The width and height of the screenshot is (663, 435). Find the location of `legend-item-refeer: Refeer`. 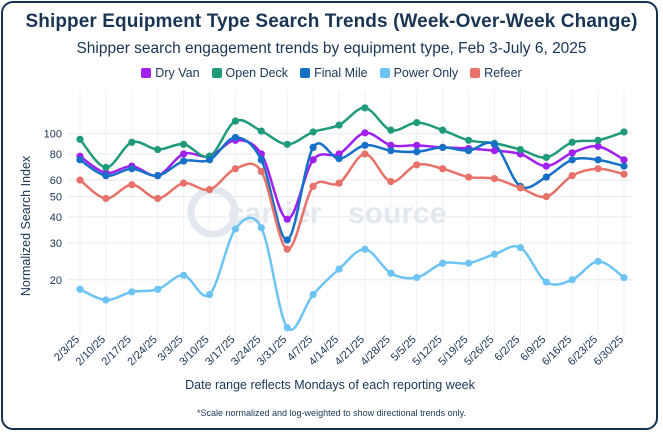

legend-item-refeer: Refeer is located at coordinates (496, 73).